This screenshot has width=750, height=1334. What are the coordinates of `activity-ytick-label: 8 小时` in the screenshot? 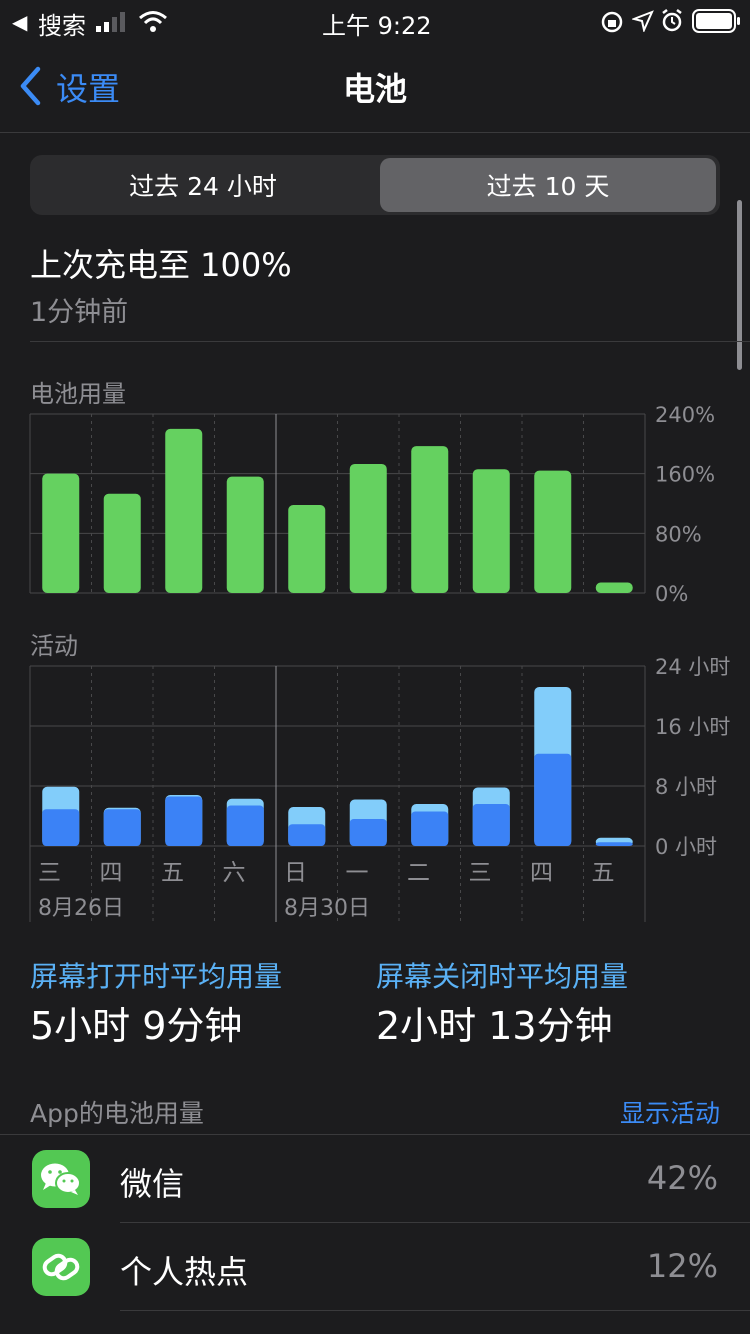 It's located at (686, 787).